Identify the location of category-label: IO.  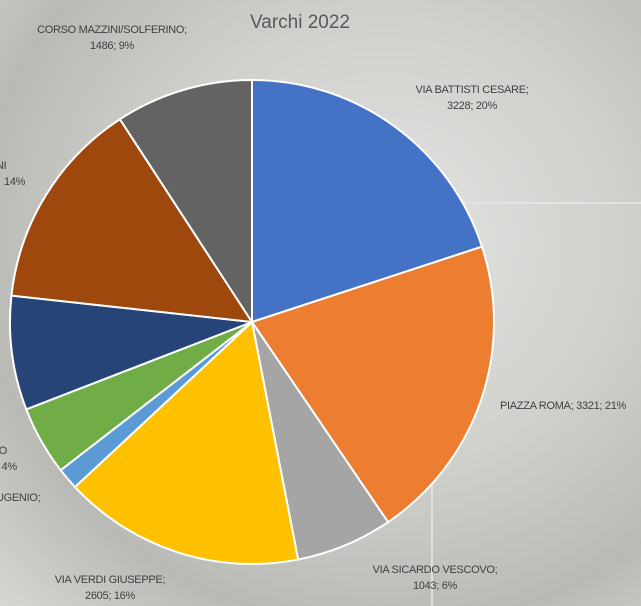
(4, 451).